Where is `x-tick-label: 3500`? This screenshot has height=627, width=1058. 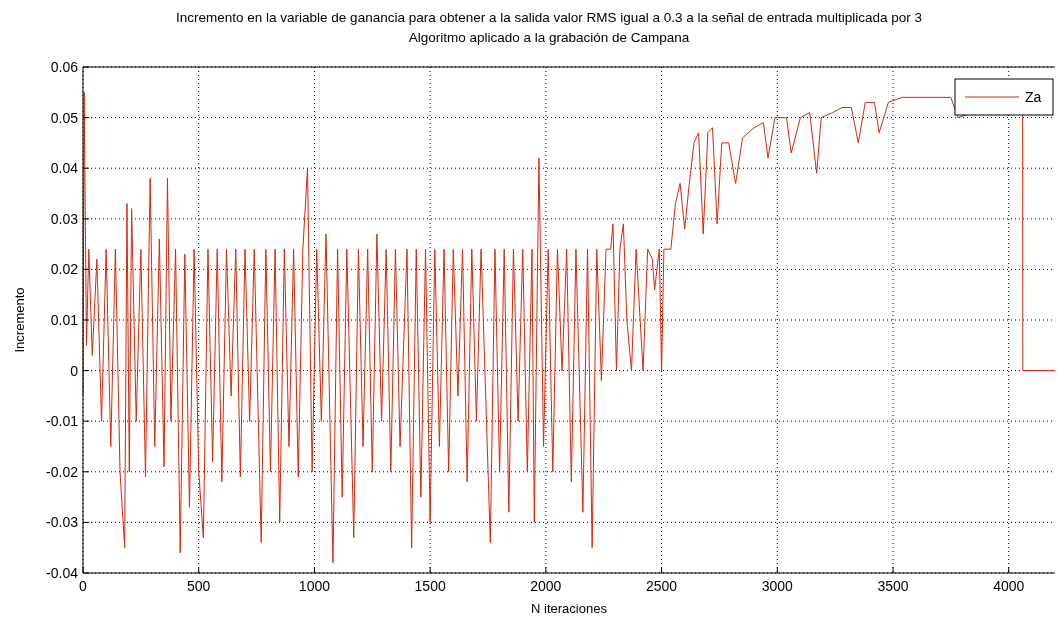 x-tick-label: 3500 is located at coordinates (893, 586).